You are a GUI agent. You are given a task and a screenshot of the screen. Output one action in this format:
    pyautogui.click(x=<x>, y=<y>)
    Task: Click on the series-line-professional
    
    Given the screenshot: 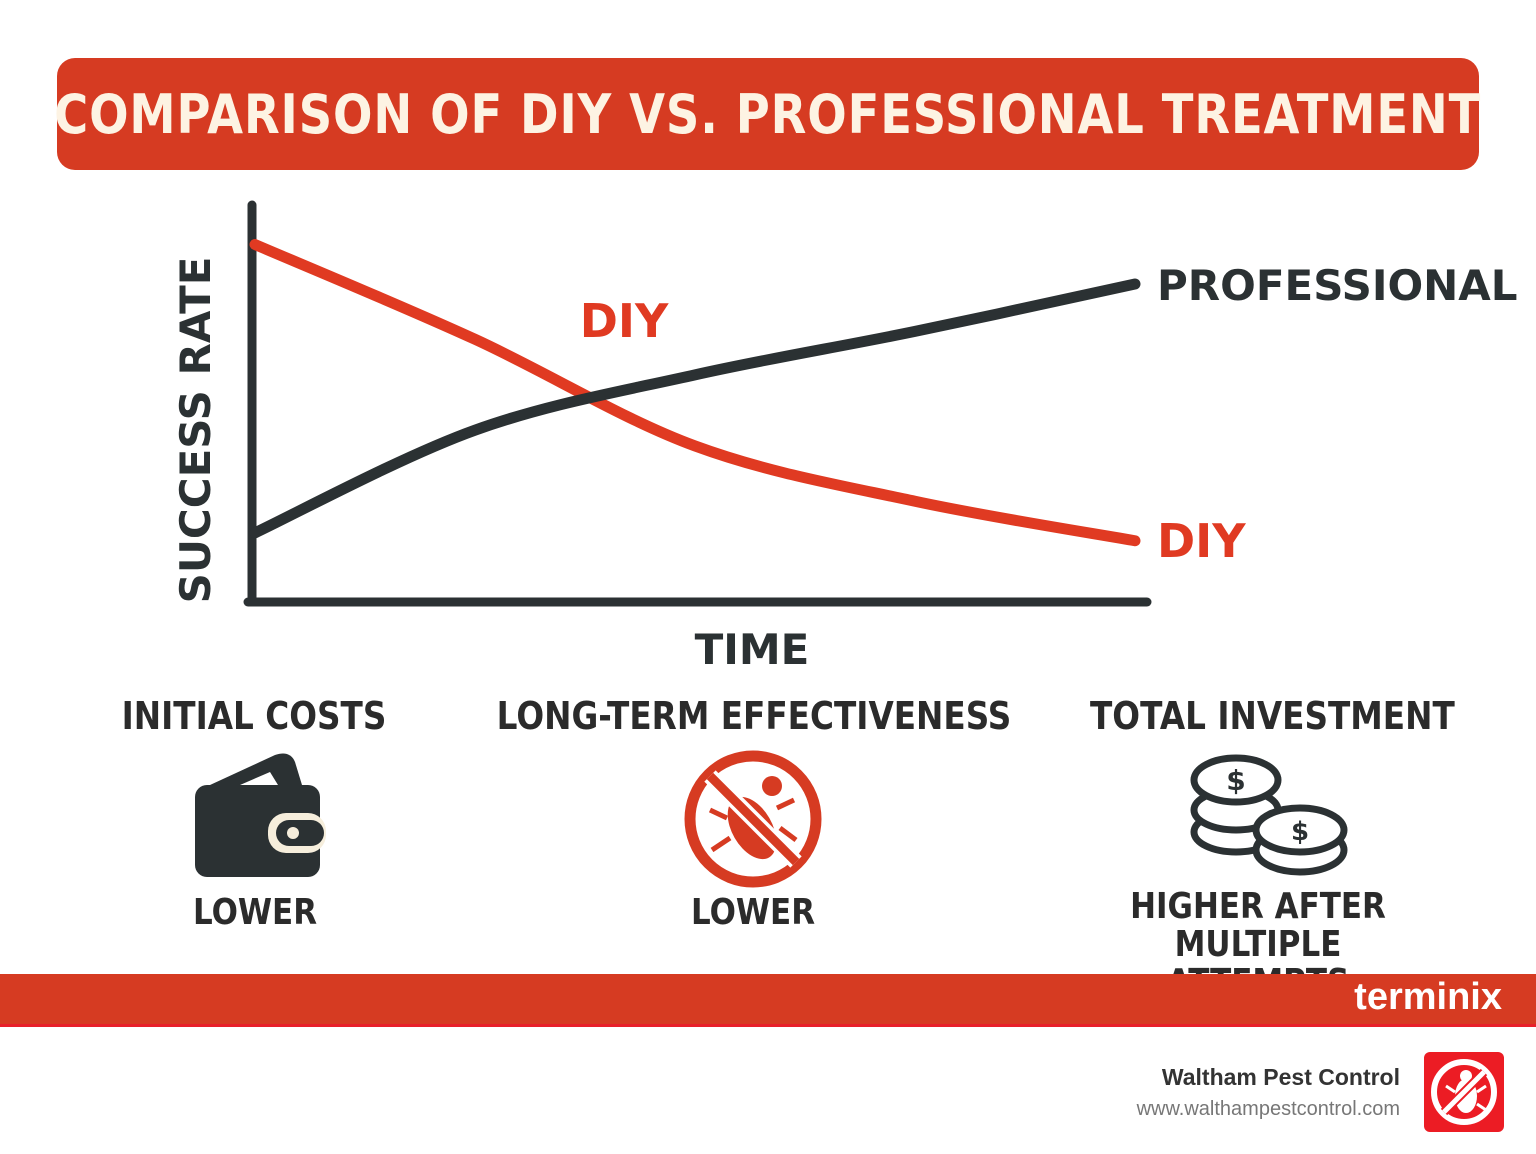 What is the action you would take?
    pyautogui.click(x=695, y=408)
    